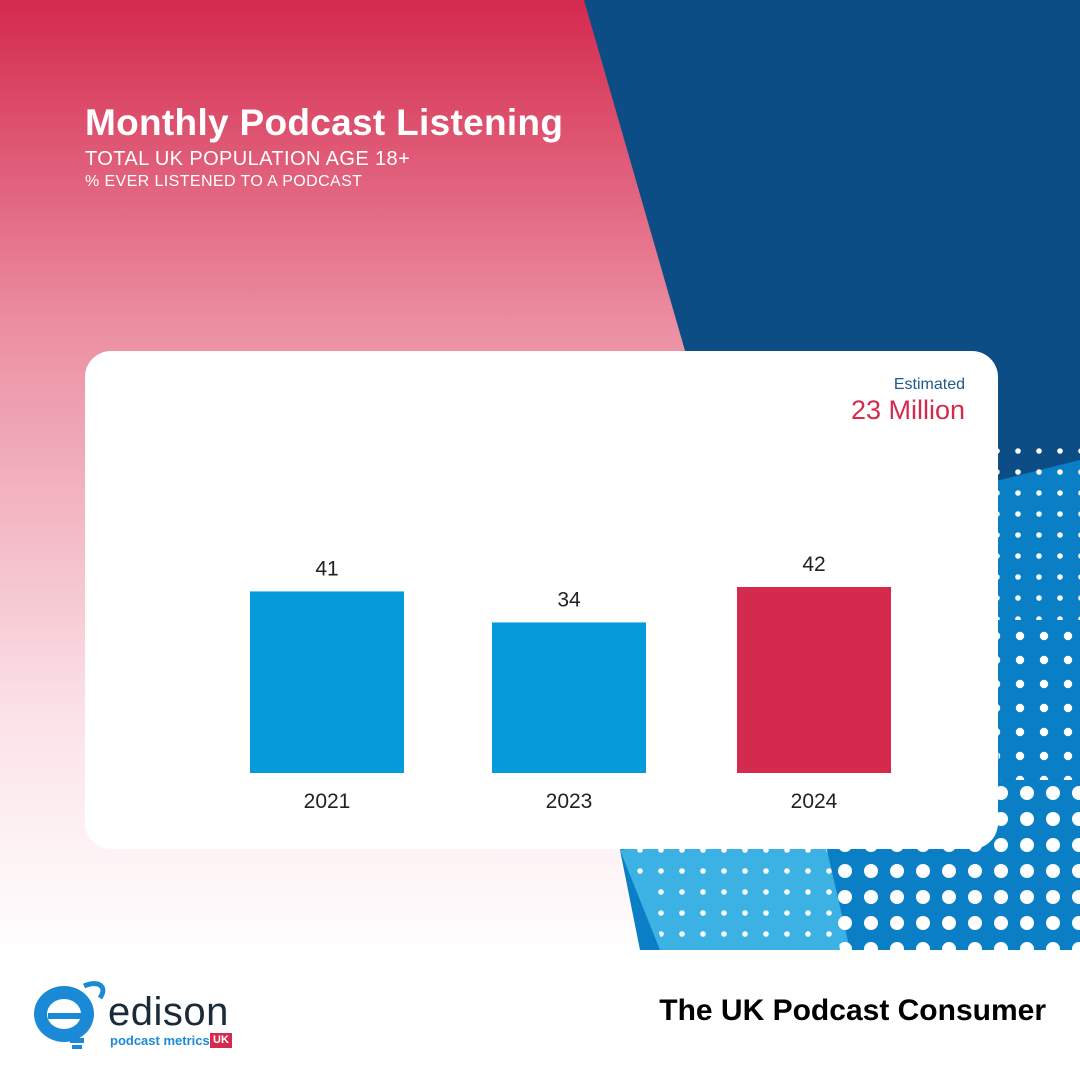 This screenshot has width=1080, height=1080. I want to click on edison-logo: edison podcast metrics UK, so click(140, 1018).